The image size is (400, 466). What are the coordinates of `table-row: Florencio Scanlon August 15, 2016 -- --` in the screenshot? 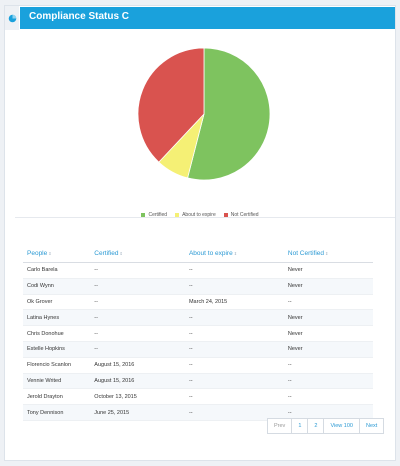 It's located at (198, 365).